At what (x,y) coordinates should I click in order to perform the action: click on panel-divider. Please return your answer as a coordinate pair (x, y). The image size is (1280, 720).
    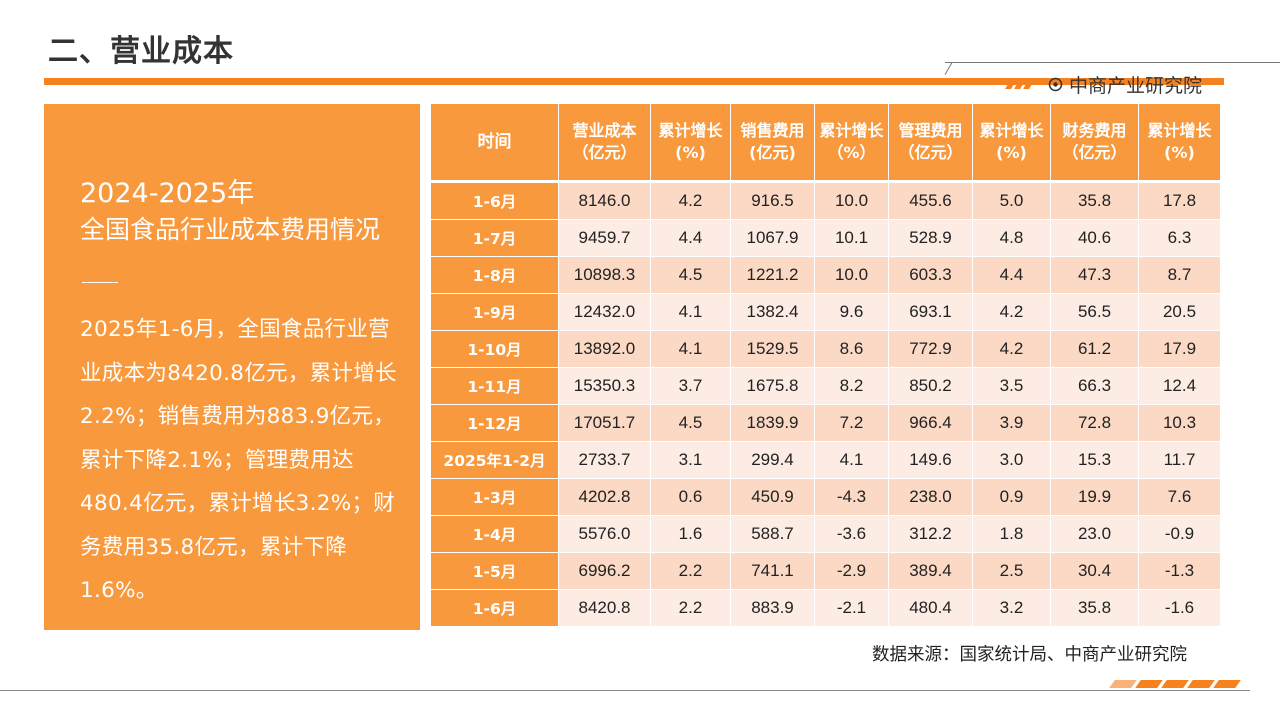
    Looking at the image, I should click on (100, 282).